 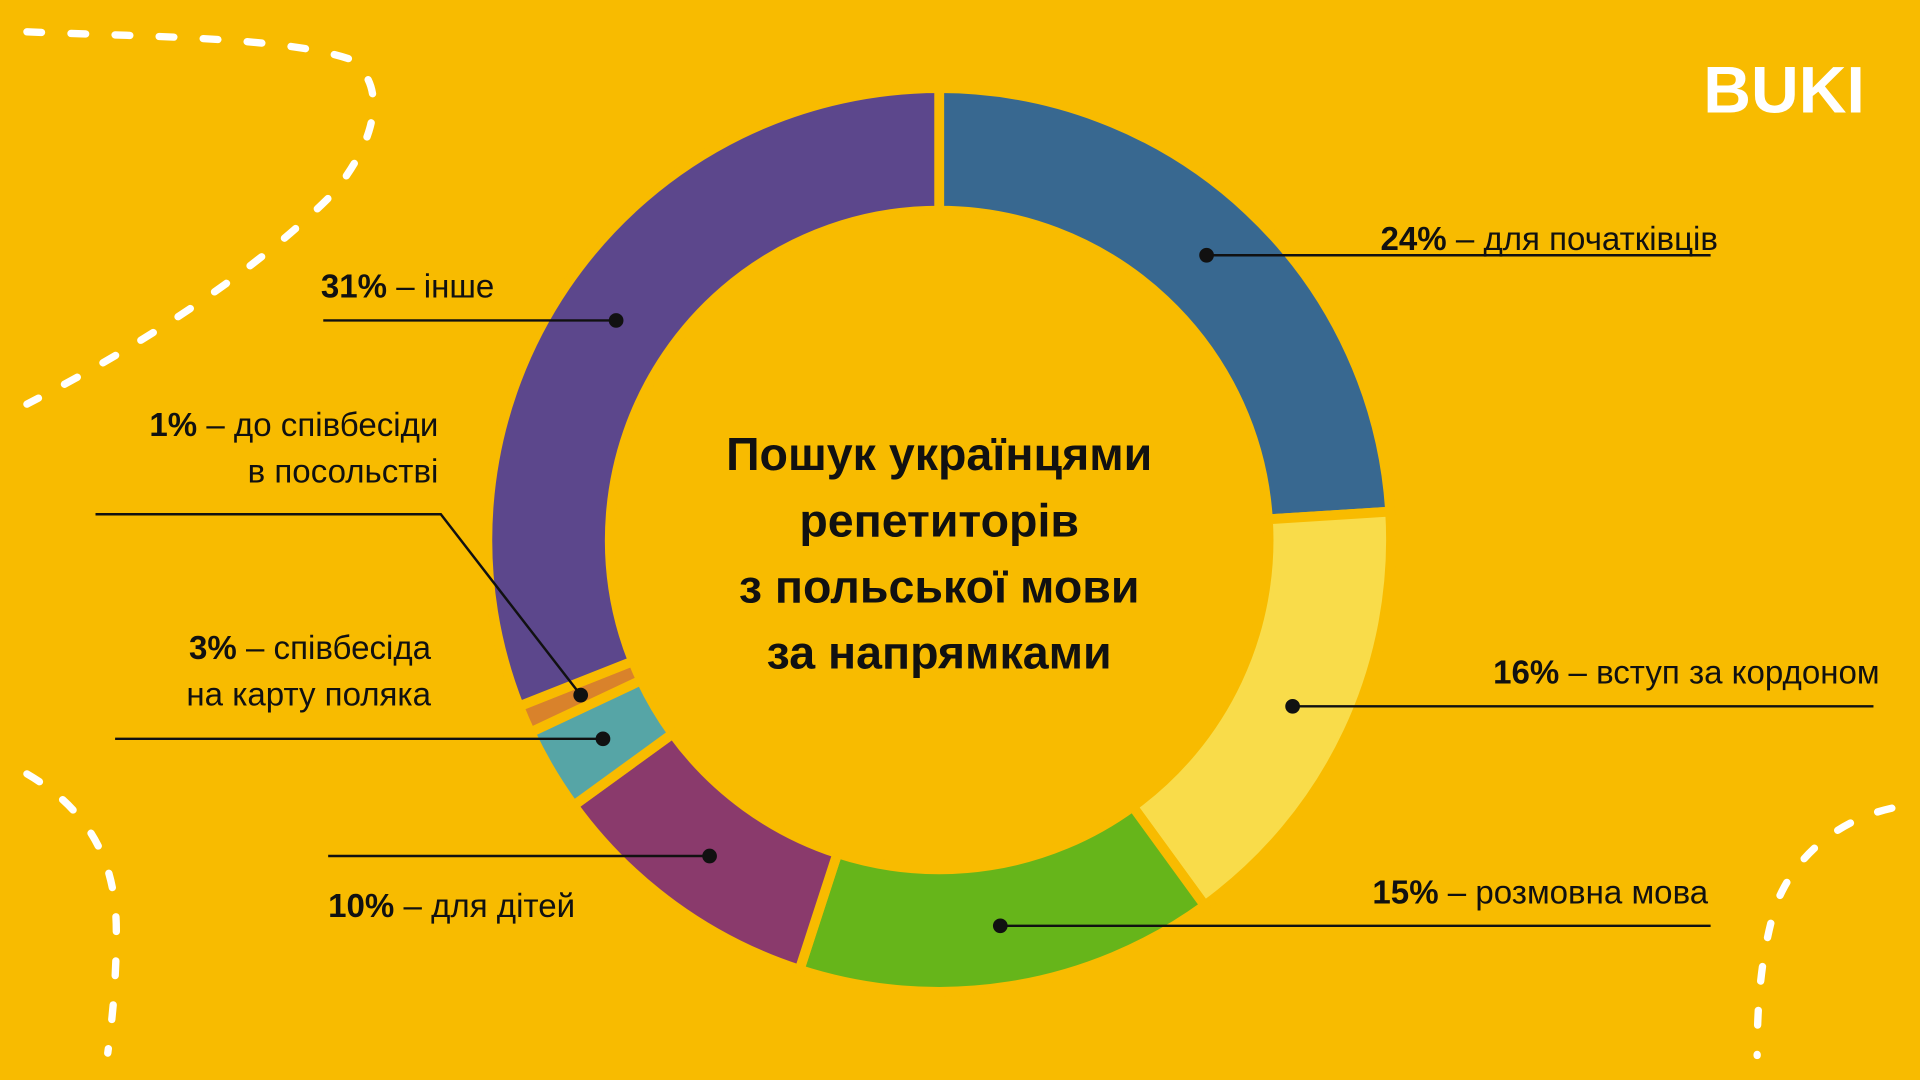 I want to click on leader-line, so click(x=338, y=604).